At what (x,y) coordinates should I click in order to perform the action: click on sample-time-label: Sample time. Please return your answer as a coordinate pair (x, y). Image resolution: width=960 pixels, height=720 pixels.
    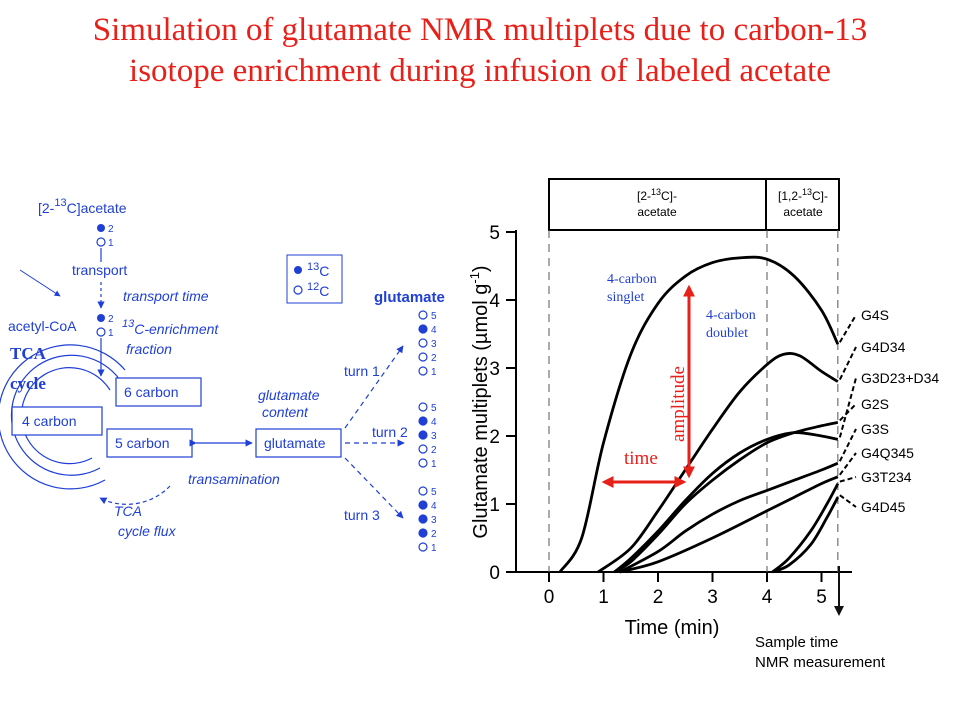
    Looking at the image, I should click on (796, 642).